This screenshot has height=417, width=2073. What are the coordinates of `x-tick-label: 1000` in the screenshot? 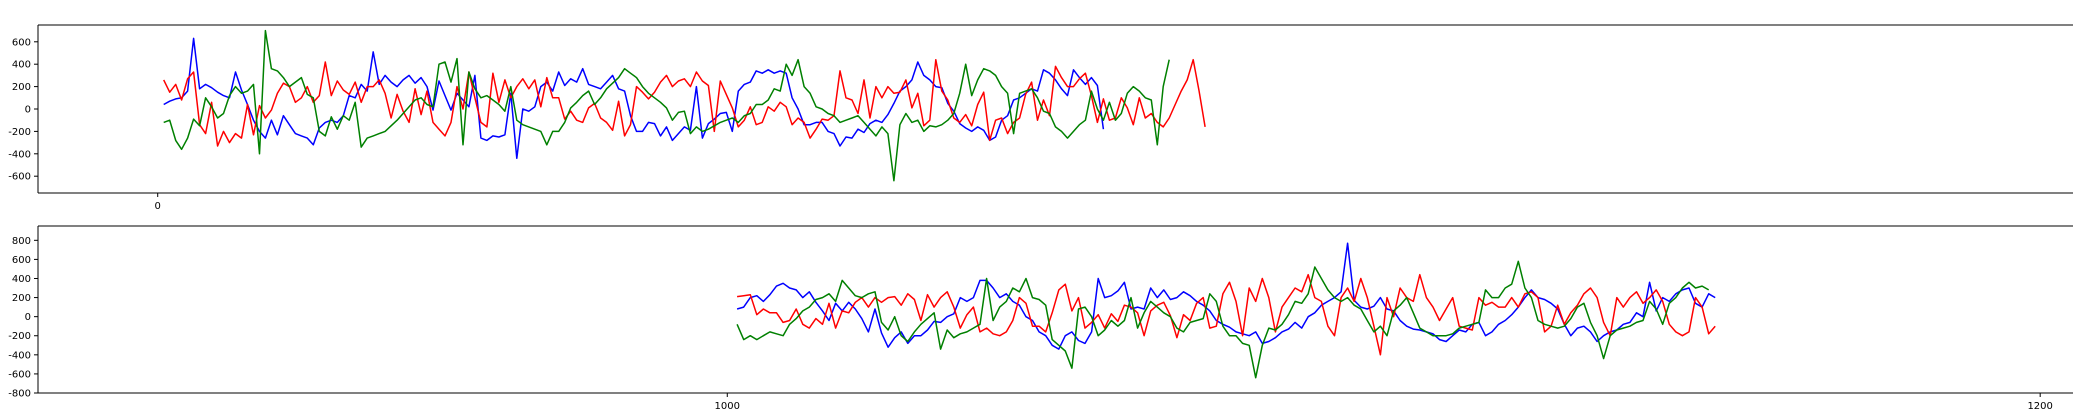 It's located at (727, 406).